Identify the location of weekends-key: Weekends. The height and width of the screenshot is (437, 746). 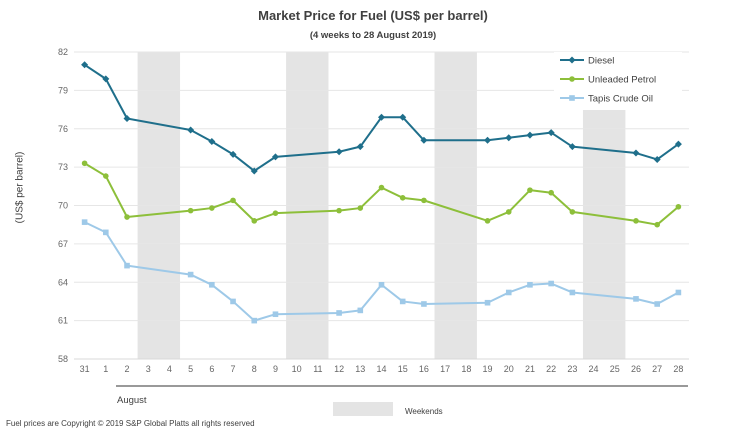
(388, 409).